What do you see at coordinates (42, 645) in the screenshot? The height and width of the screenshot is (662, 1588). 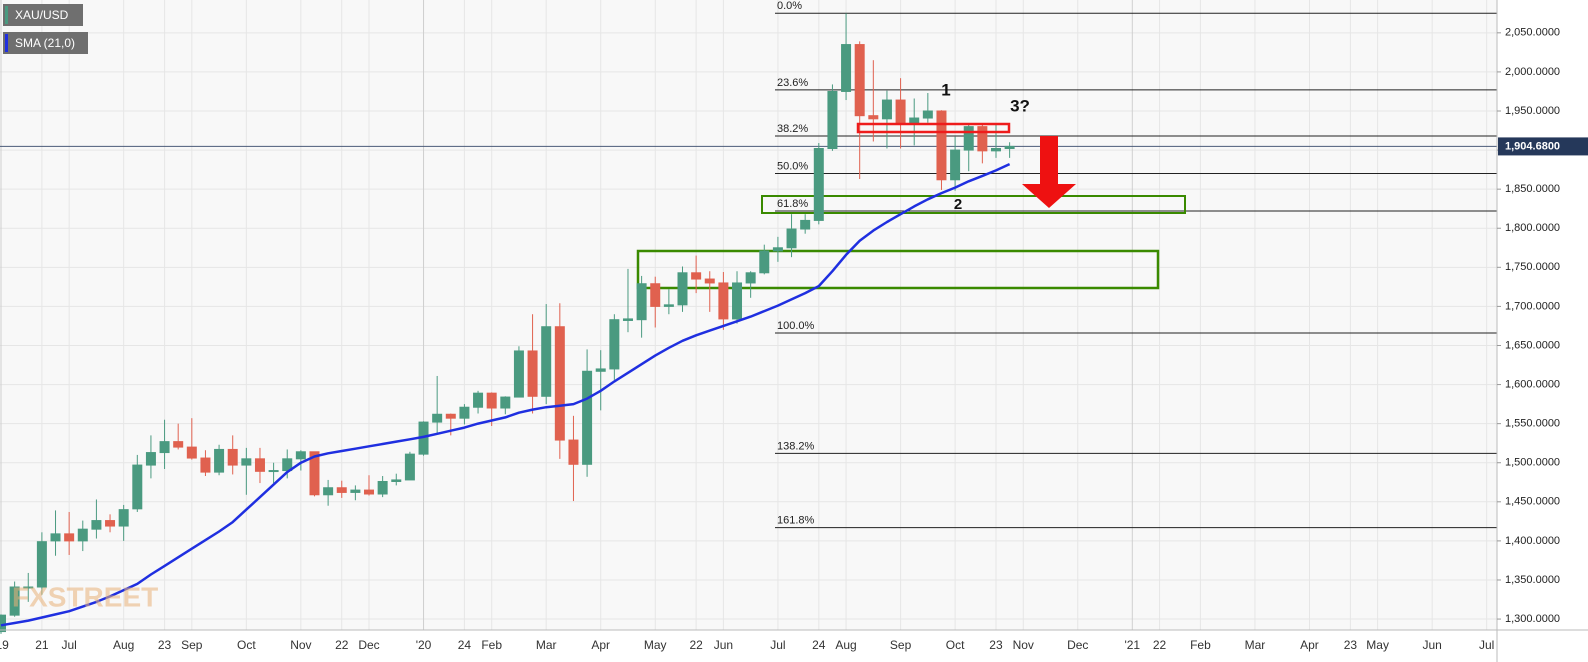 I see `x-tick-label: 21` at bounding box center [42, 645].